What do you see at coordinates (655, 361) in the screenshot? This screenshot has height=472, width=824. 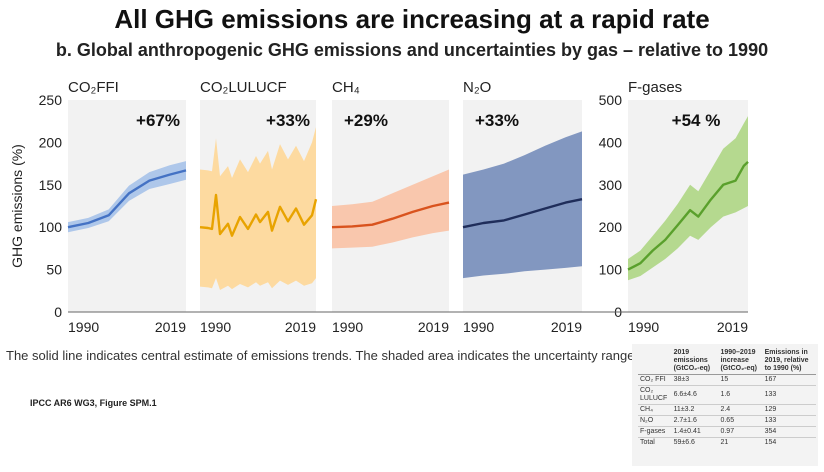 I see `table-header-cell` at bounding box center [655, 361].